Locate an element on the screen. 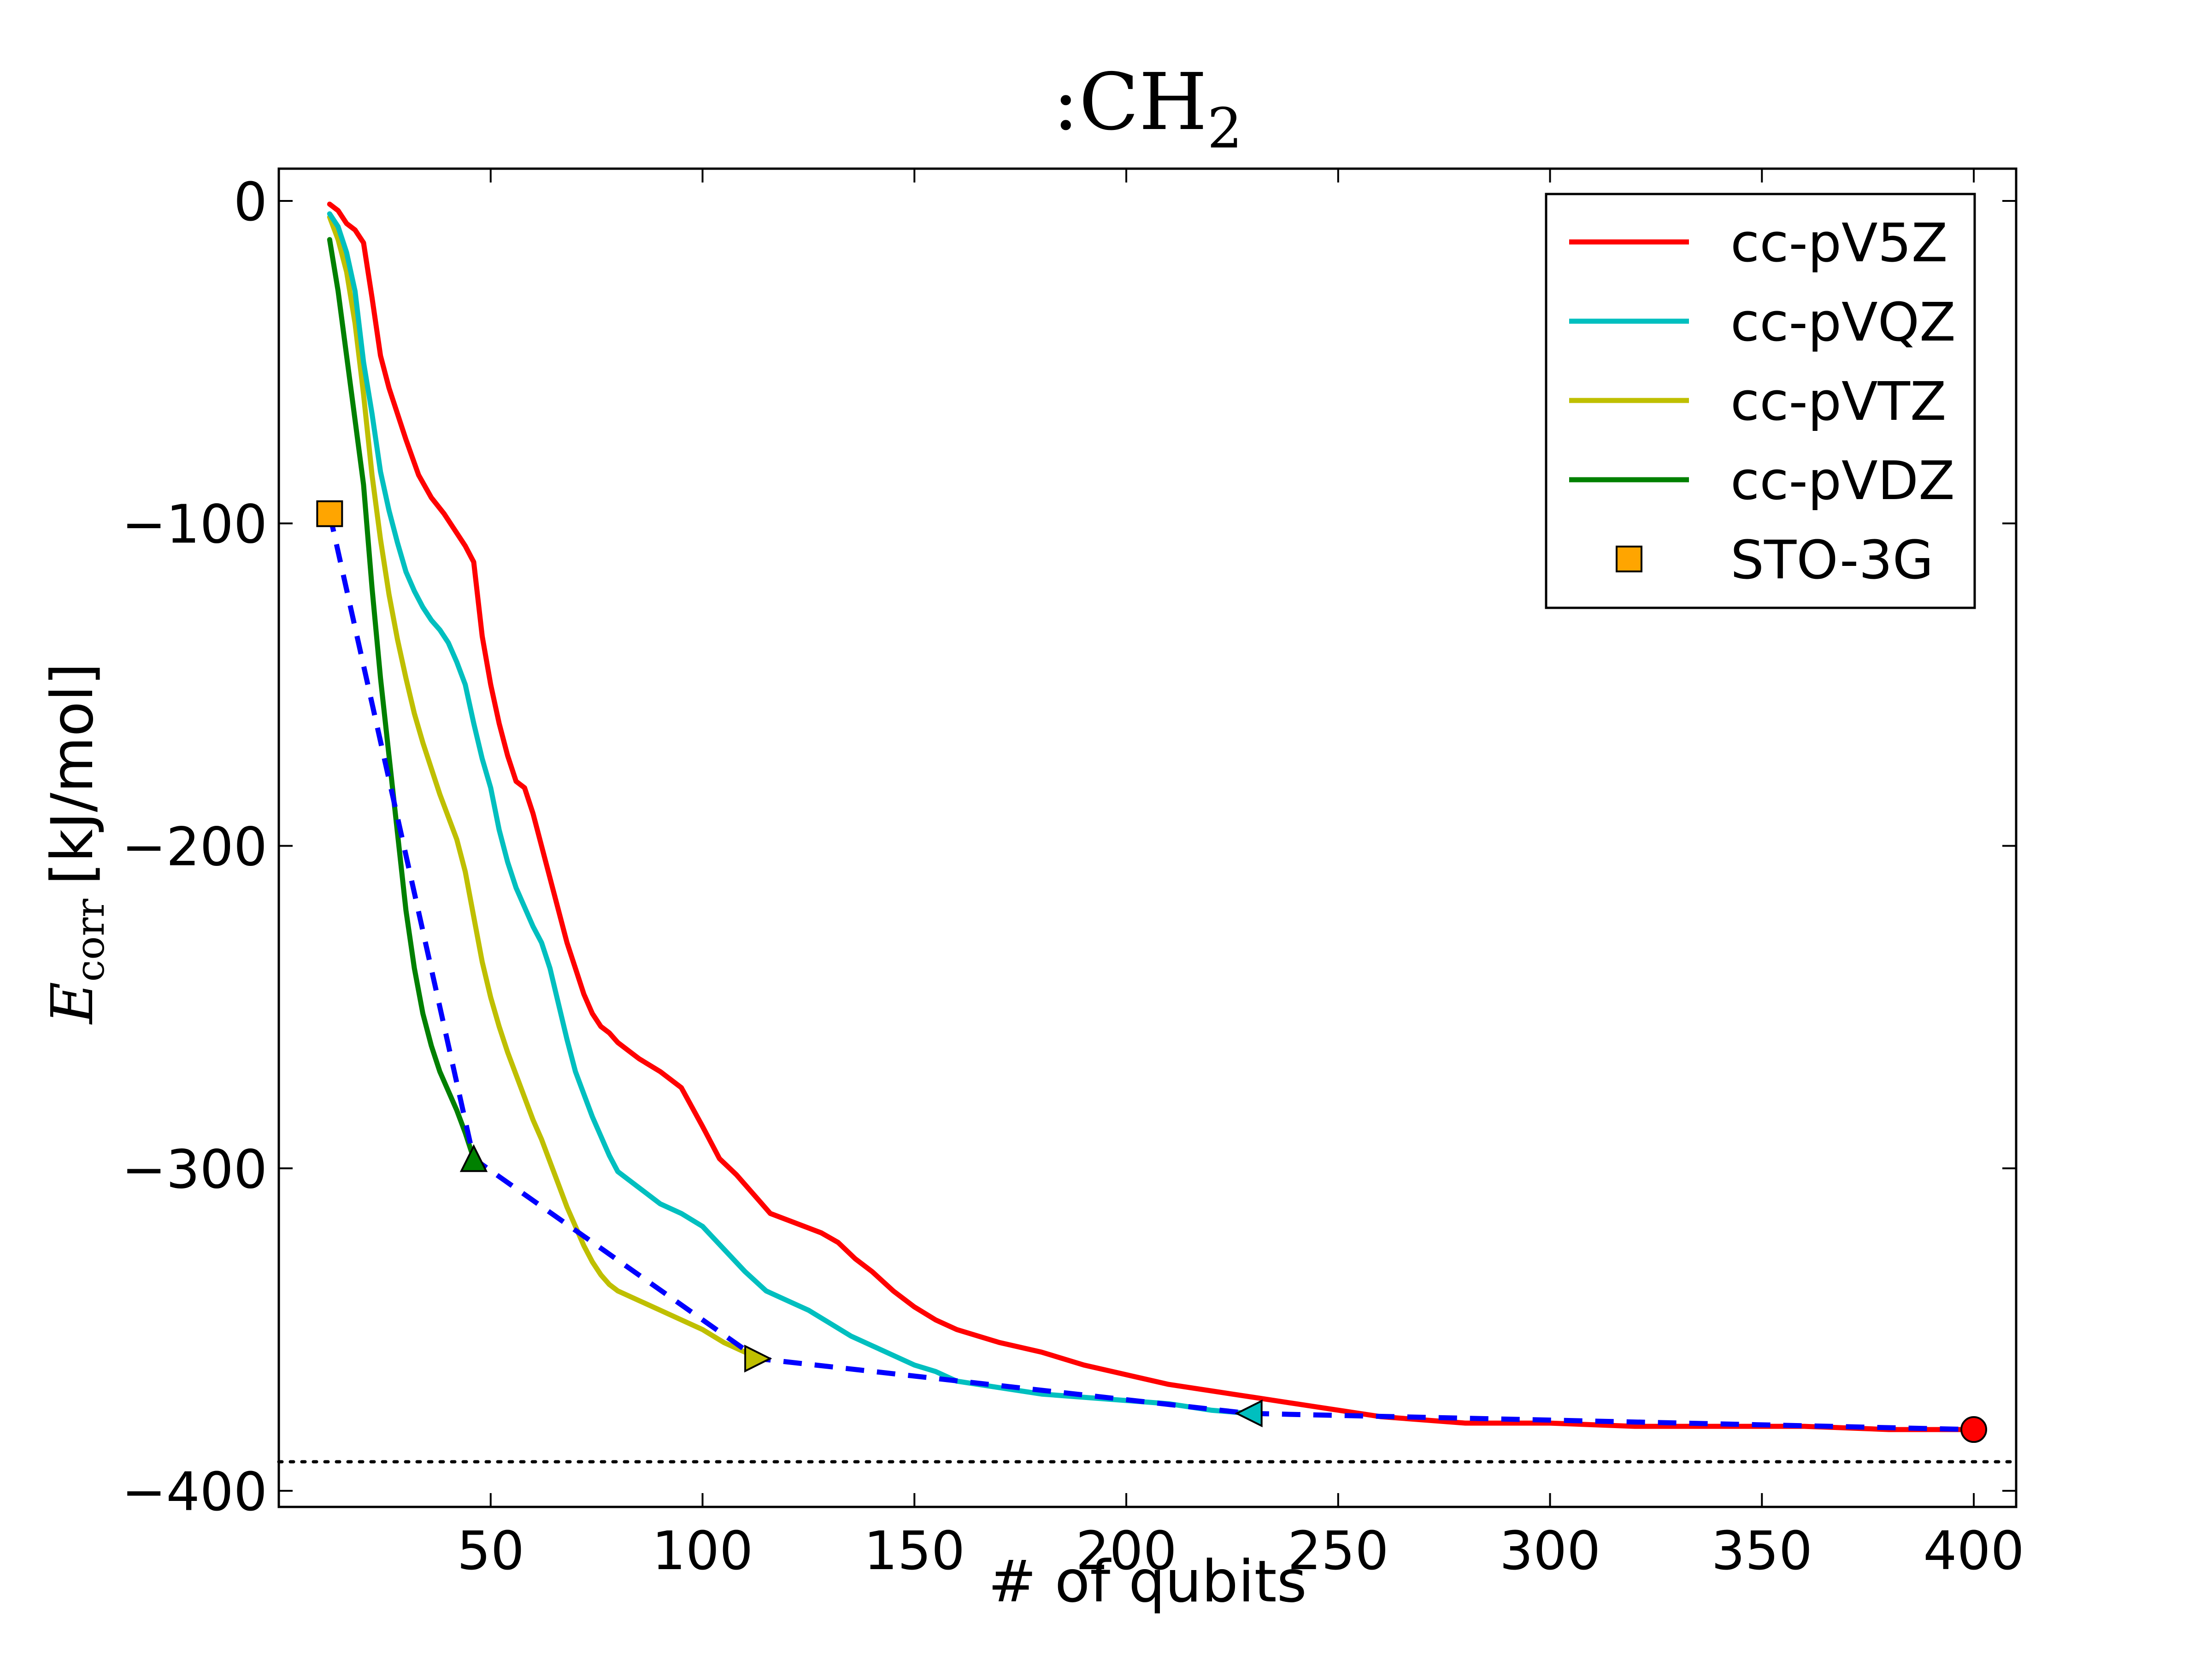 This screenshot has width=2212, height=1659. marker-cc-pv5z is located at coordinates (1974, 1429).